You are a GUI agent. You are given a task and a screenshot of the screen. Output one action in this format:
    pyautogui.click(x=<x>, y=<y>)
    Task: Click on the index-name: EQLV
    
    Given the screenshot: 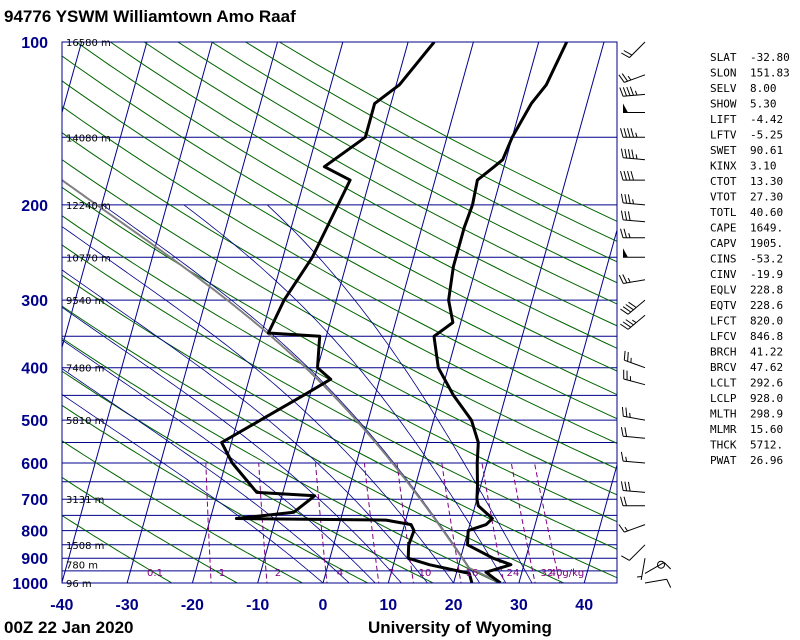 What is the action you would take?
    pyautogui.click(x=723, y=290)
    